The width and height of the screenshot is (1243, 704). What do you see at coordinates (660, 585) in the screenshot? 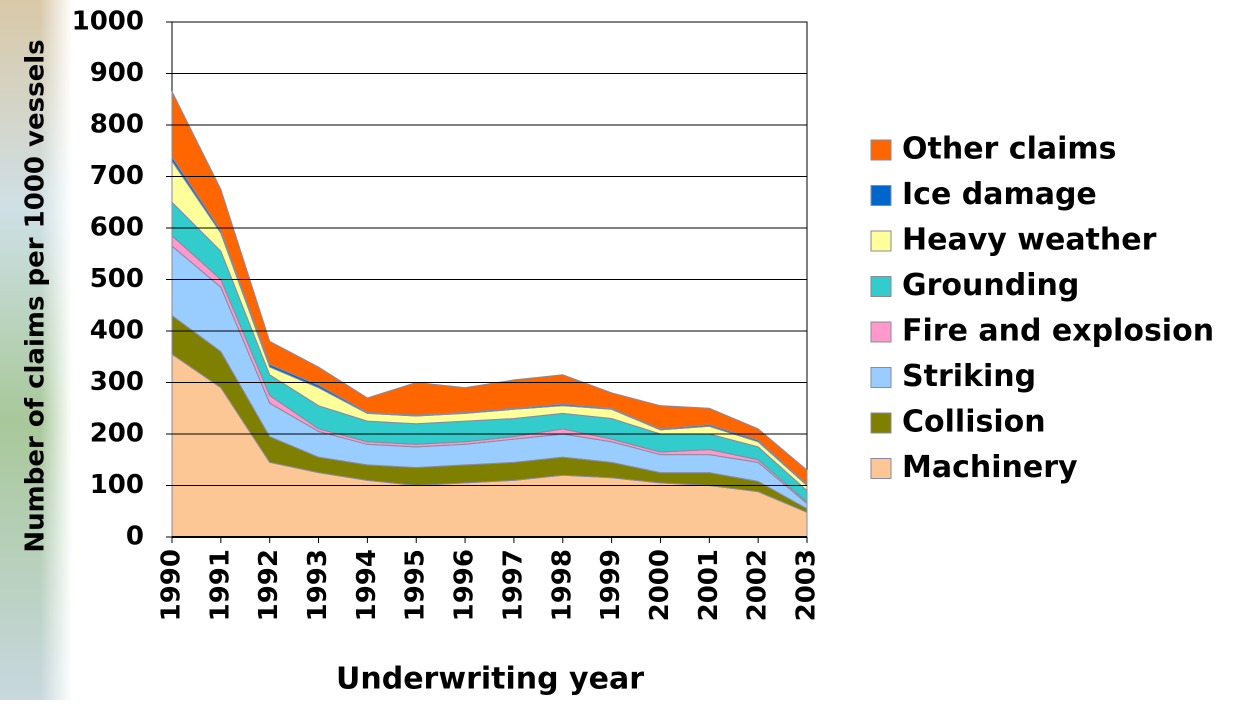
I see `x-tick-label: 2000` at bounding box center [660, 585].